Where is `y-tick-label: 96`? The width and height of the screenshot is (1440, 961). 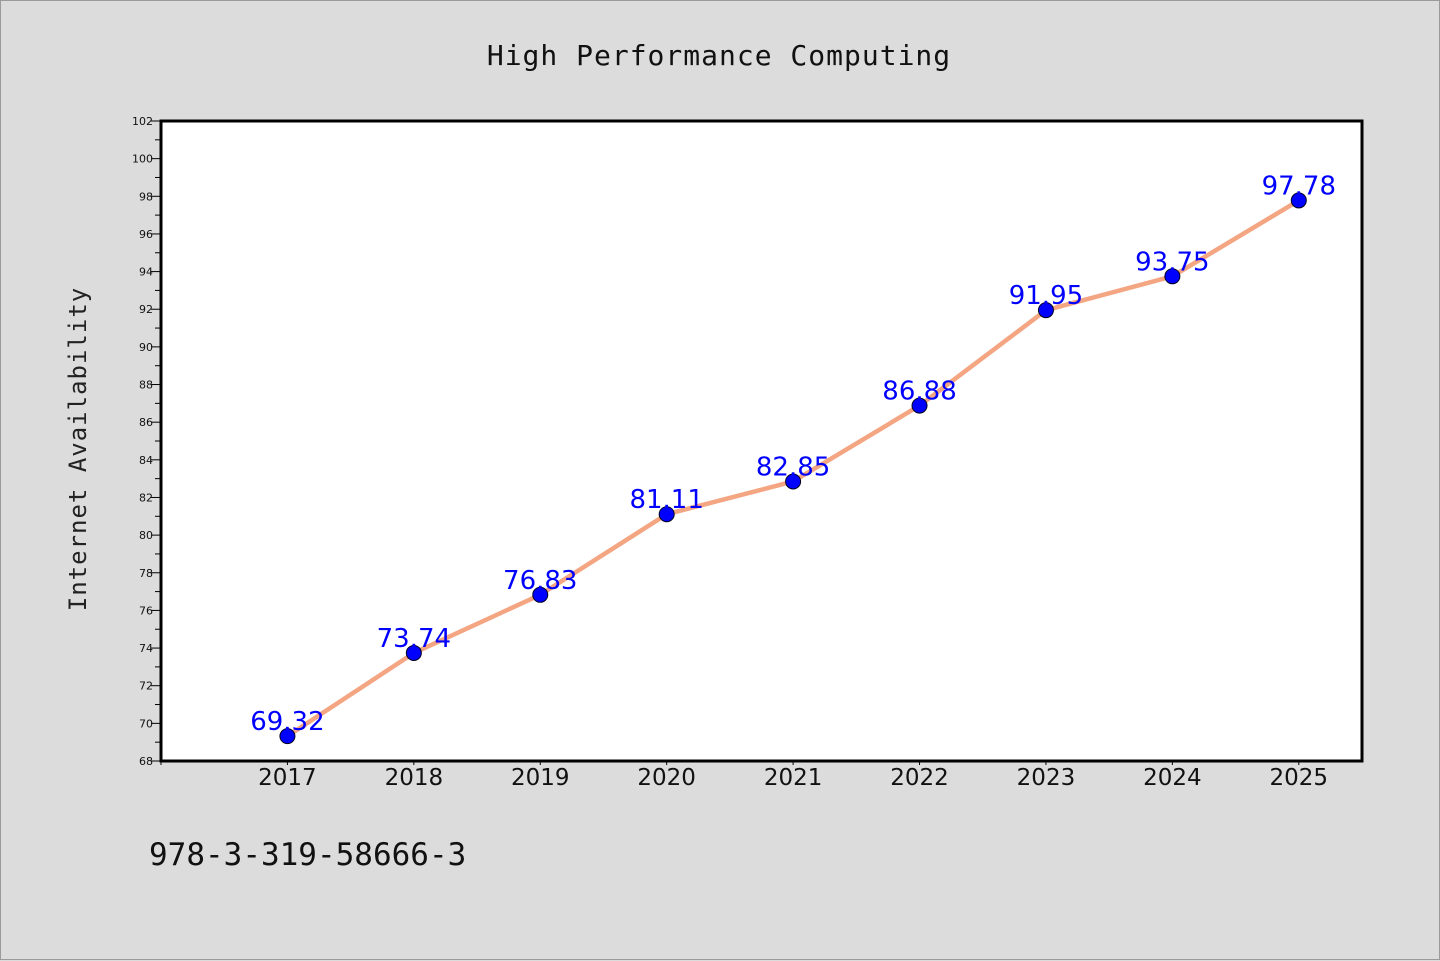 y-tick-label: 96 is located at coordinates (146, 234).